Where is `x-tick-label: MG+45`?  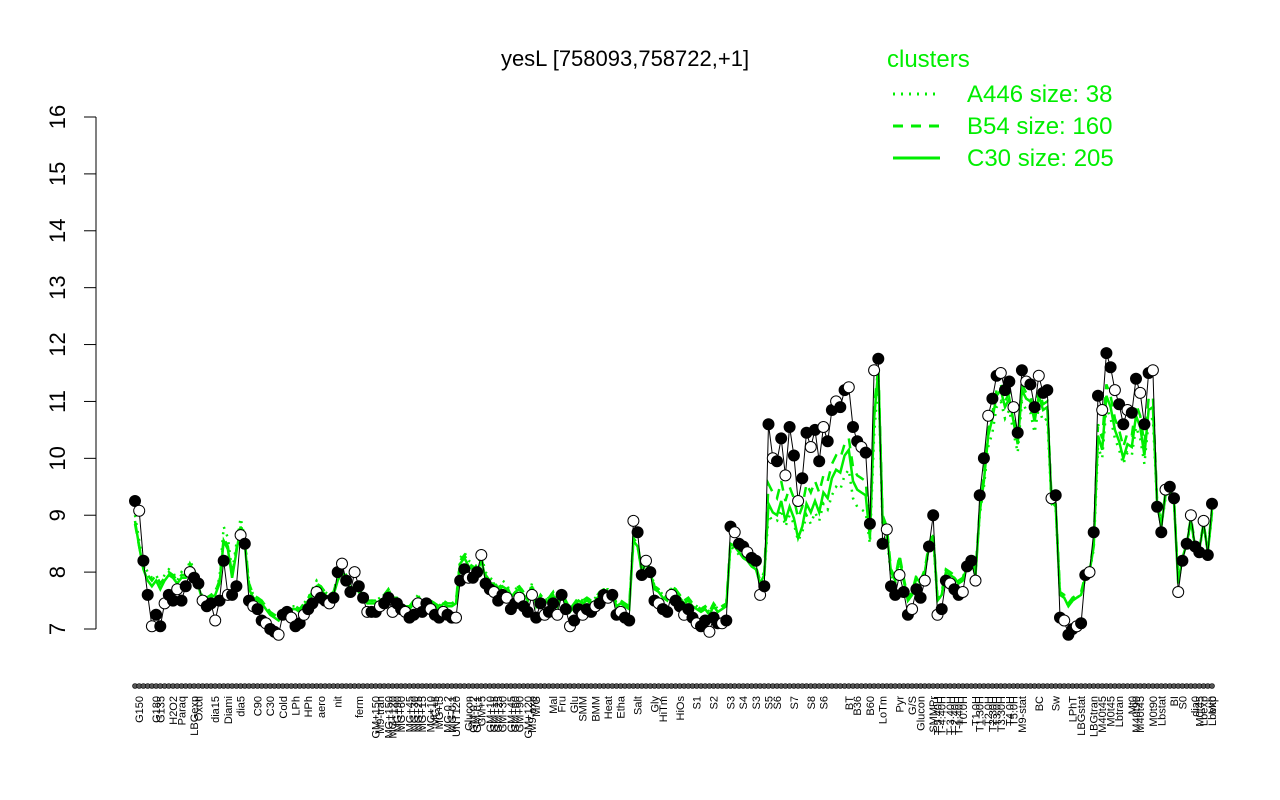
x-tick-label: MG+45 is located at coordinates (411, 714).